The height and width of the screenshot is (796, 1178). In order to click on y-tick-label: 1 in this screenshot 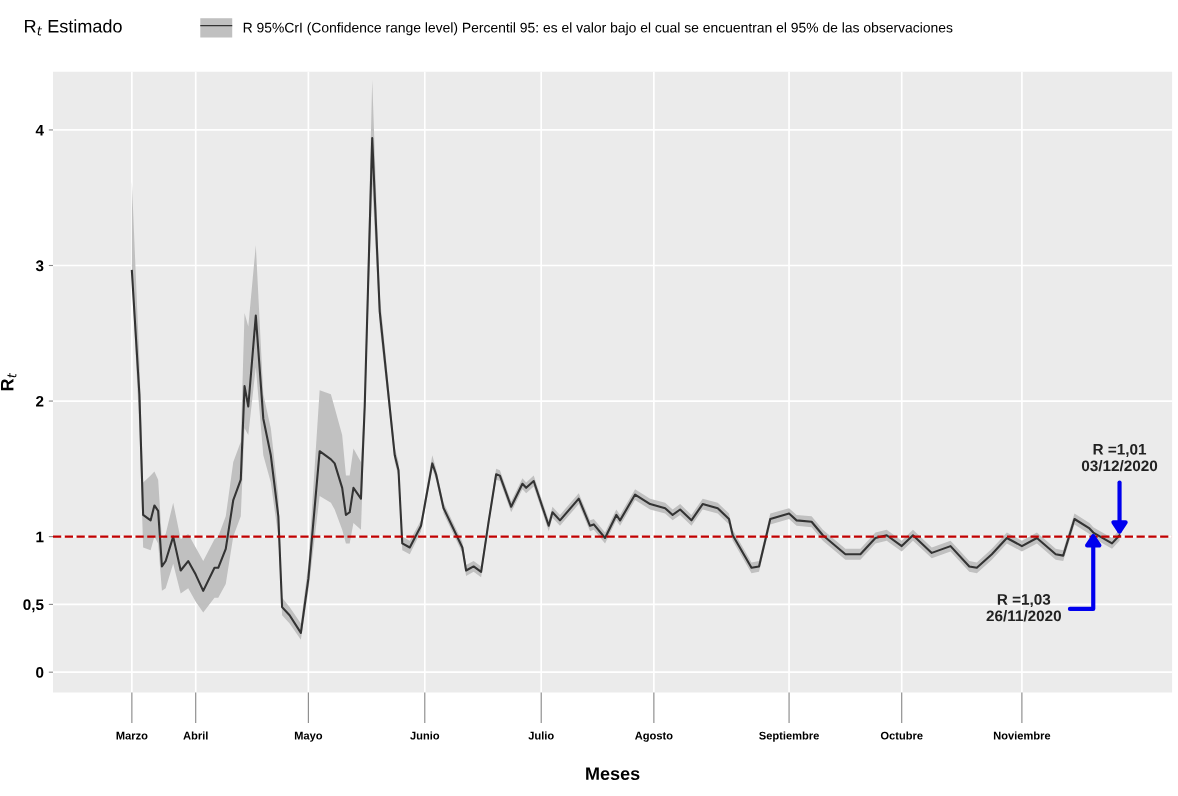, I will do `click(40, 537)`.